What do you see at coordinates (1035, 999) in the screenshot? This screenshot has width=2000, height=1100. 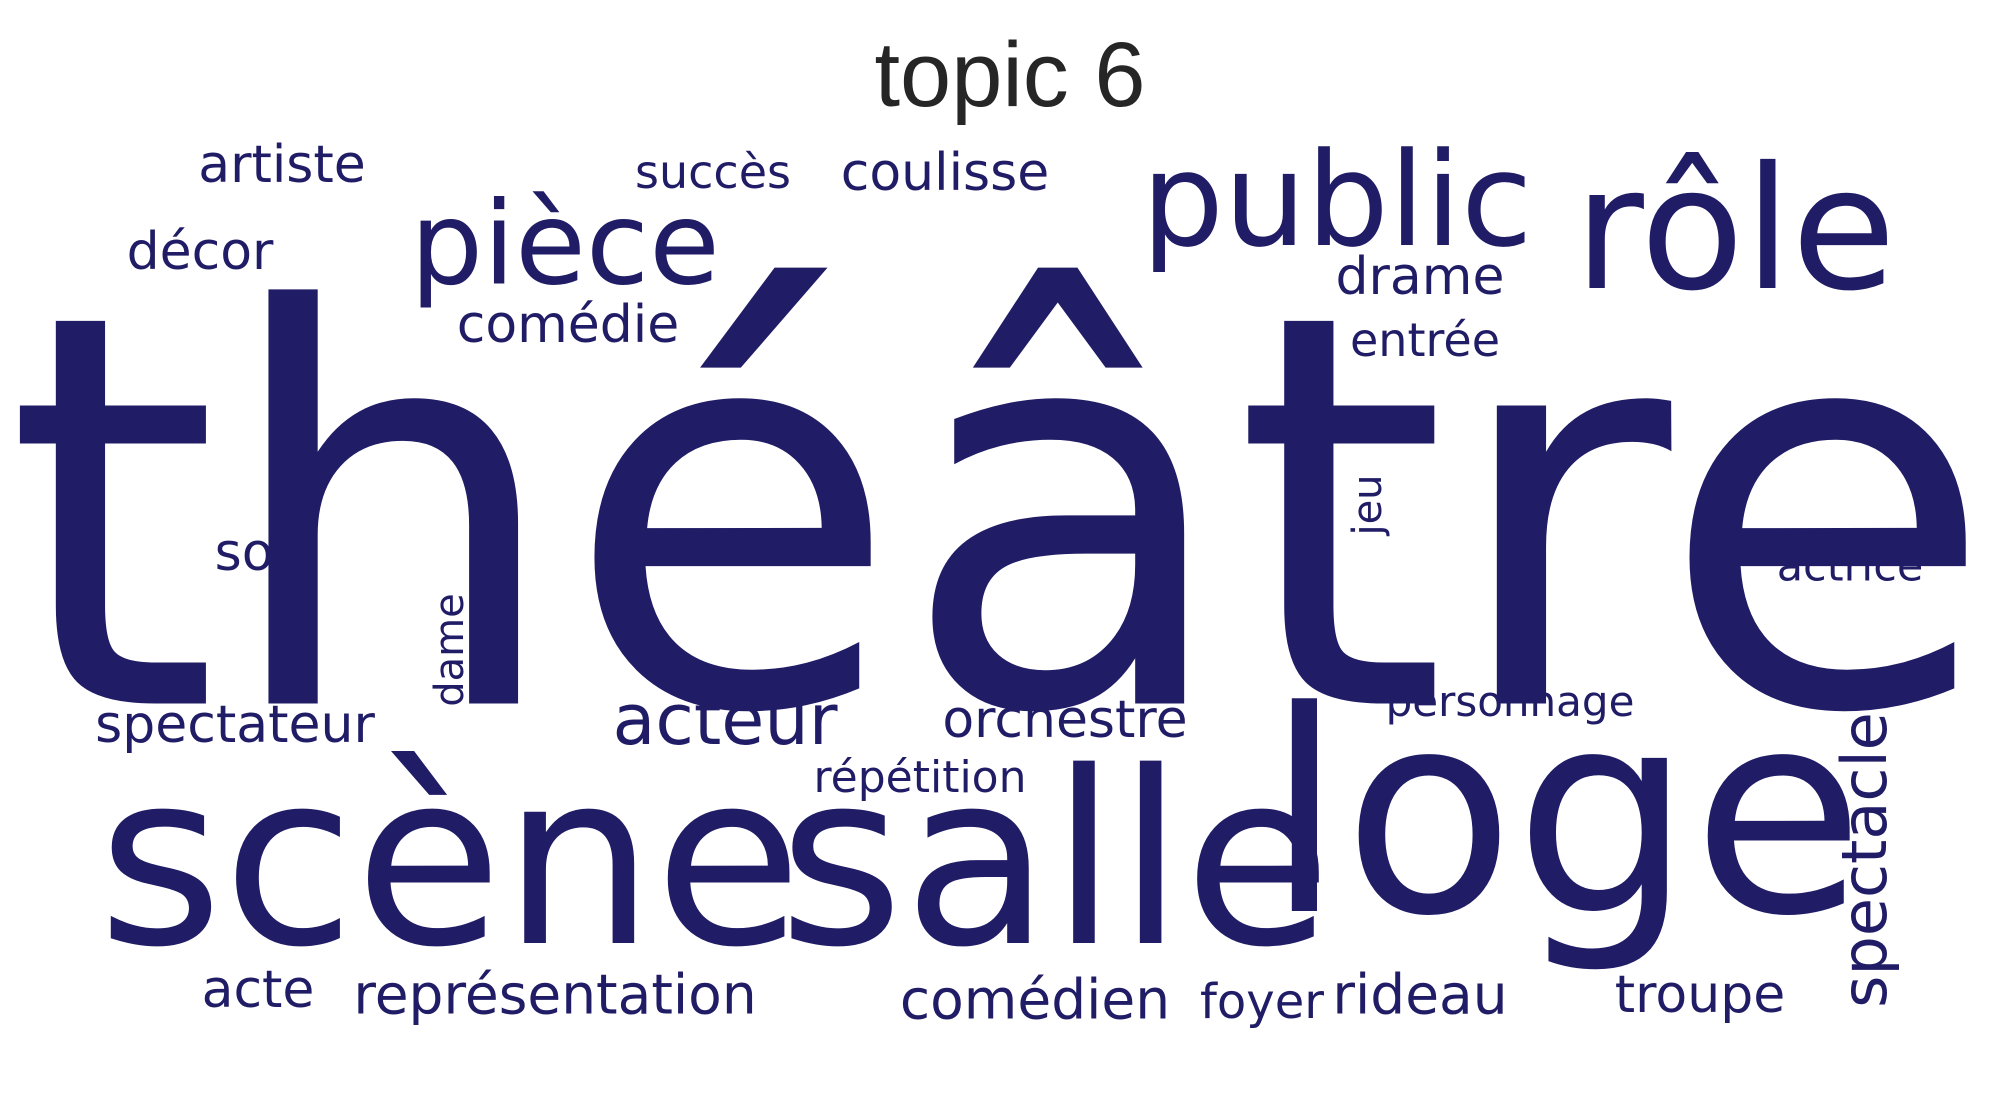 I see `word-comedien: comédien` at bounding box center [1035, 999].